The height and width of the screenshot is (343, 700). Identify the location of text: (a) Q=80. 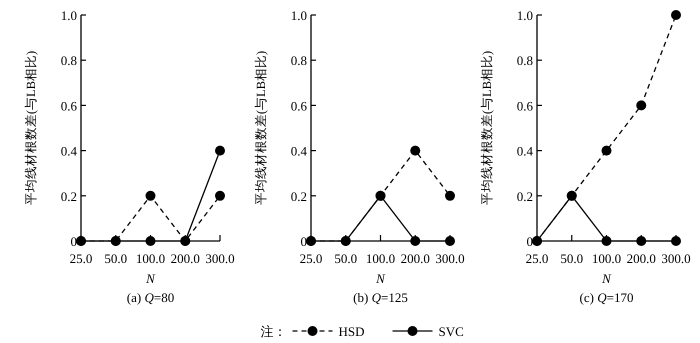
(150, 297).